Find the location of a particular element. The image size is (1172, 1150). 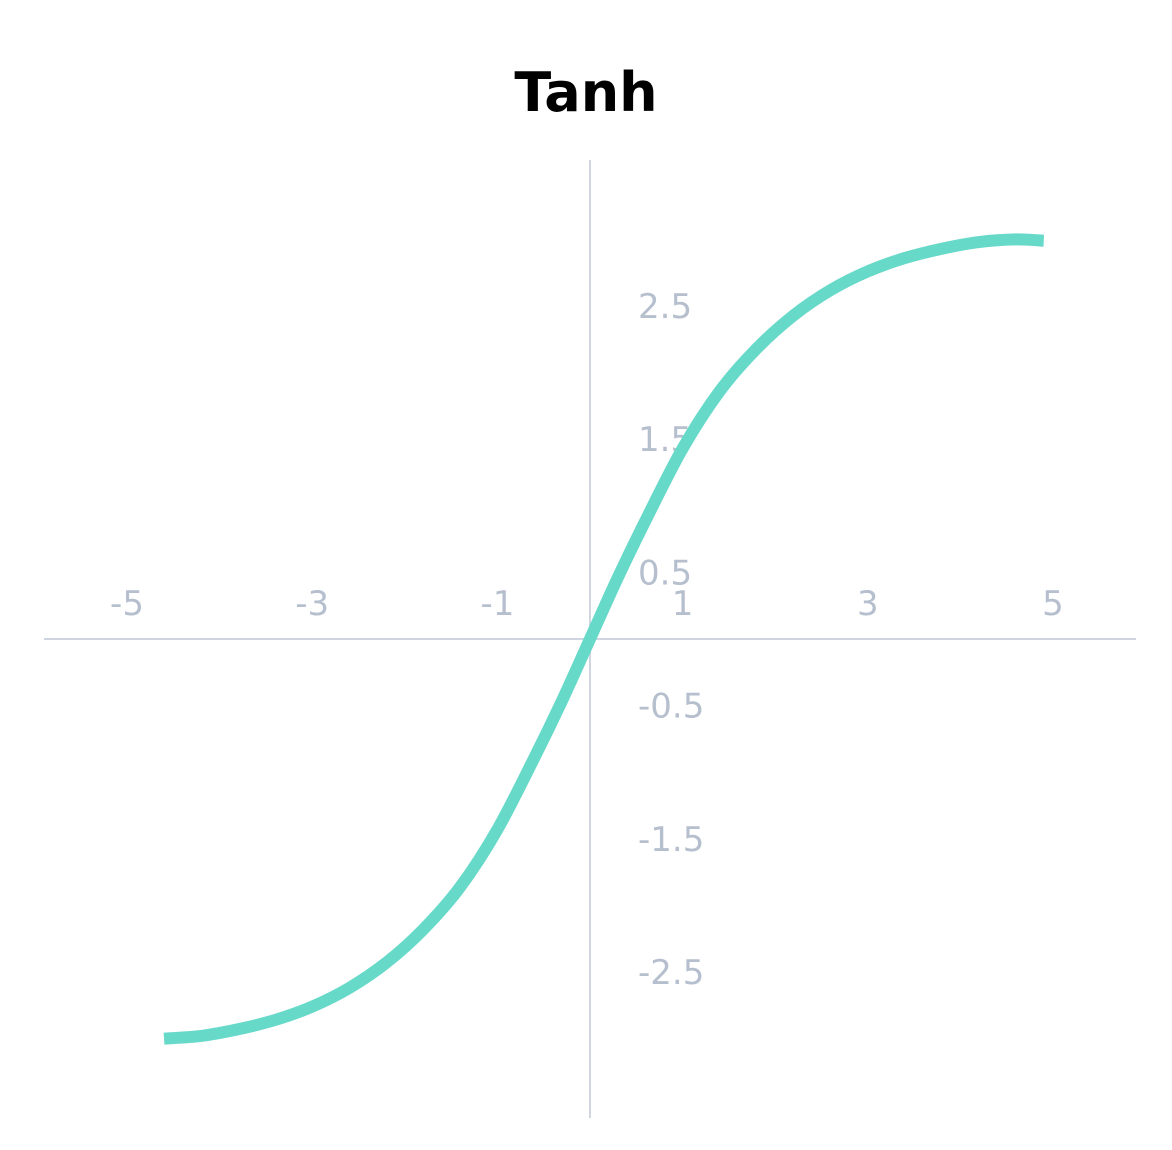

x-tick-label: -1 is located at coordinates (497, 604).